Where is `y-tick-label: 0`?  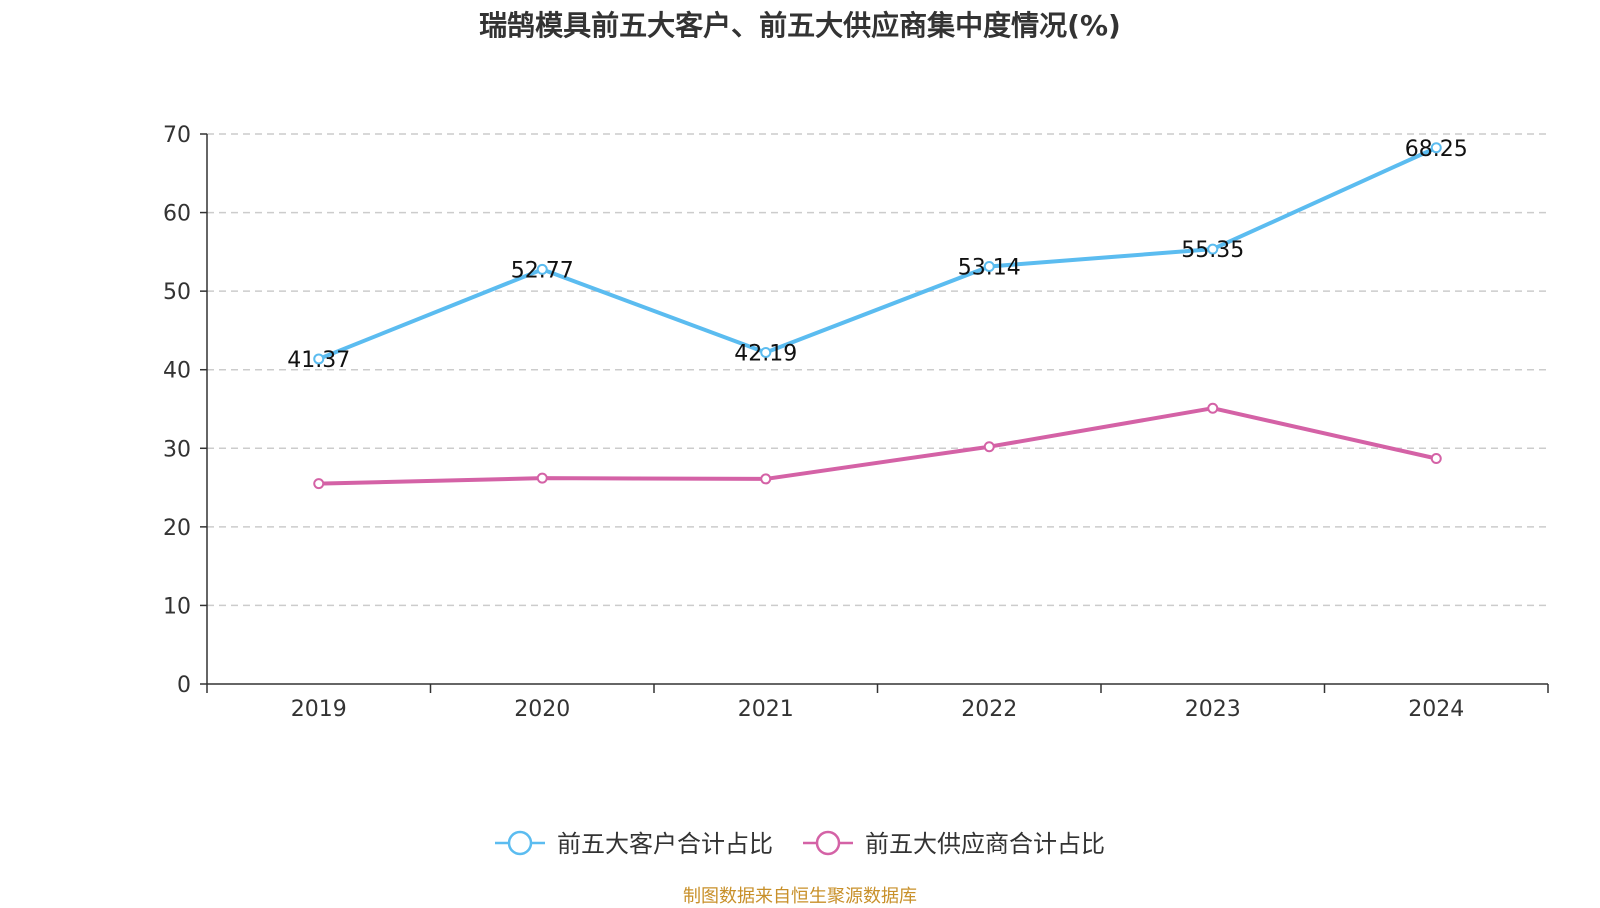 y-tick-label: 0 is located at coordinates (184, 685).